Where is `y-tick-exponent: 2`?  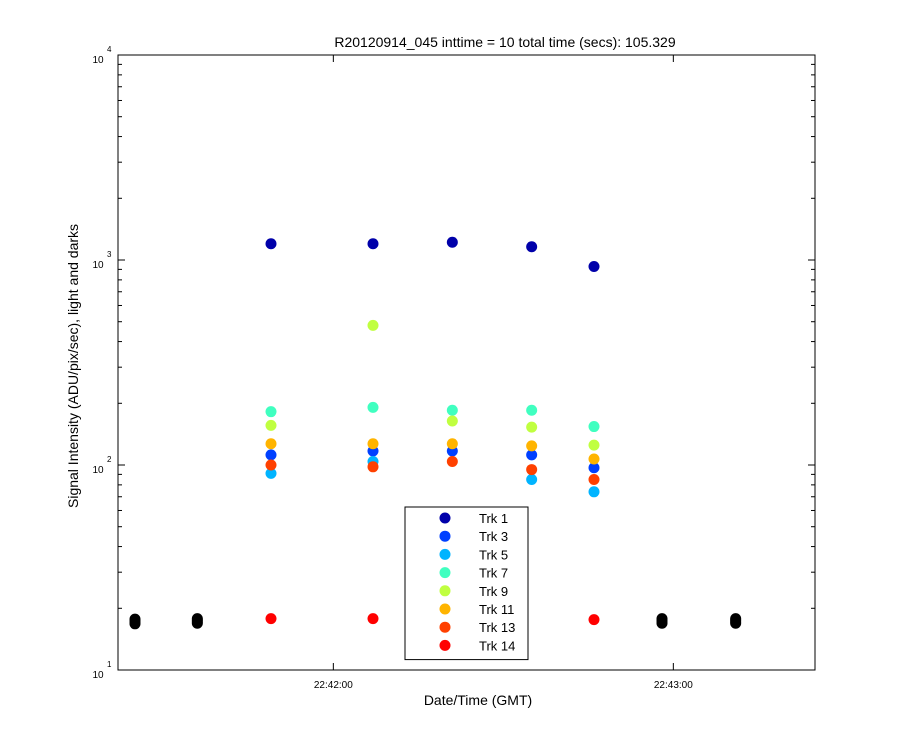
y-tick-exponent: 2 is located at coordinates (109, 459).